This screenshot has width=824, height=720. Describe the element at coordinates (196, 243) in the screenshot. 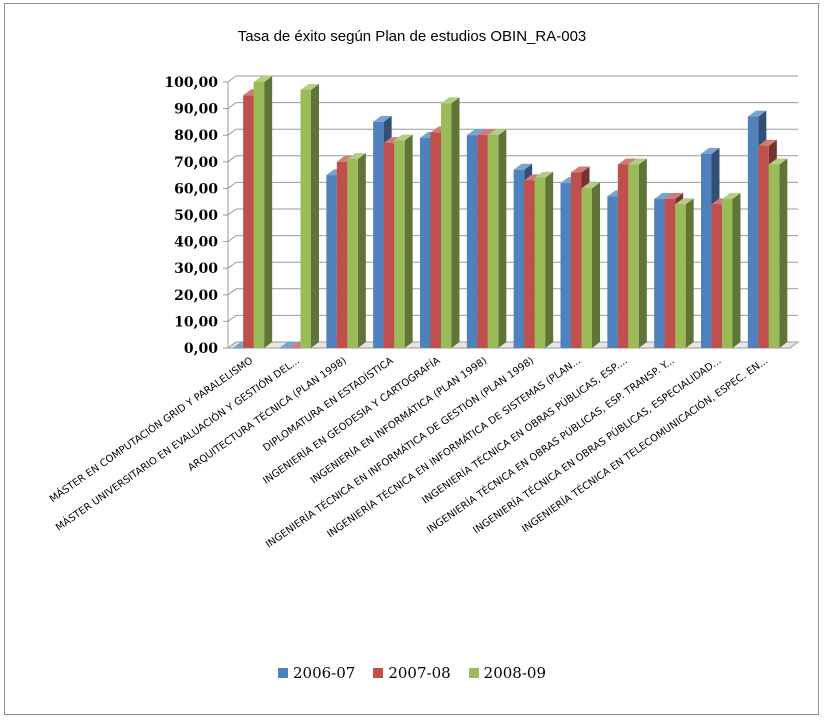

I see `y-tick-label: 40,00` at that location.